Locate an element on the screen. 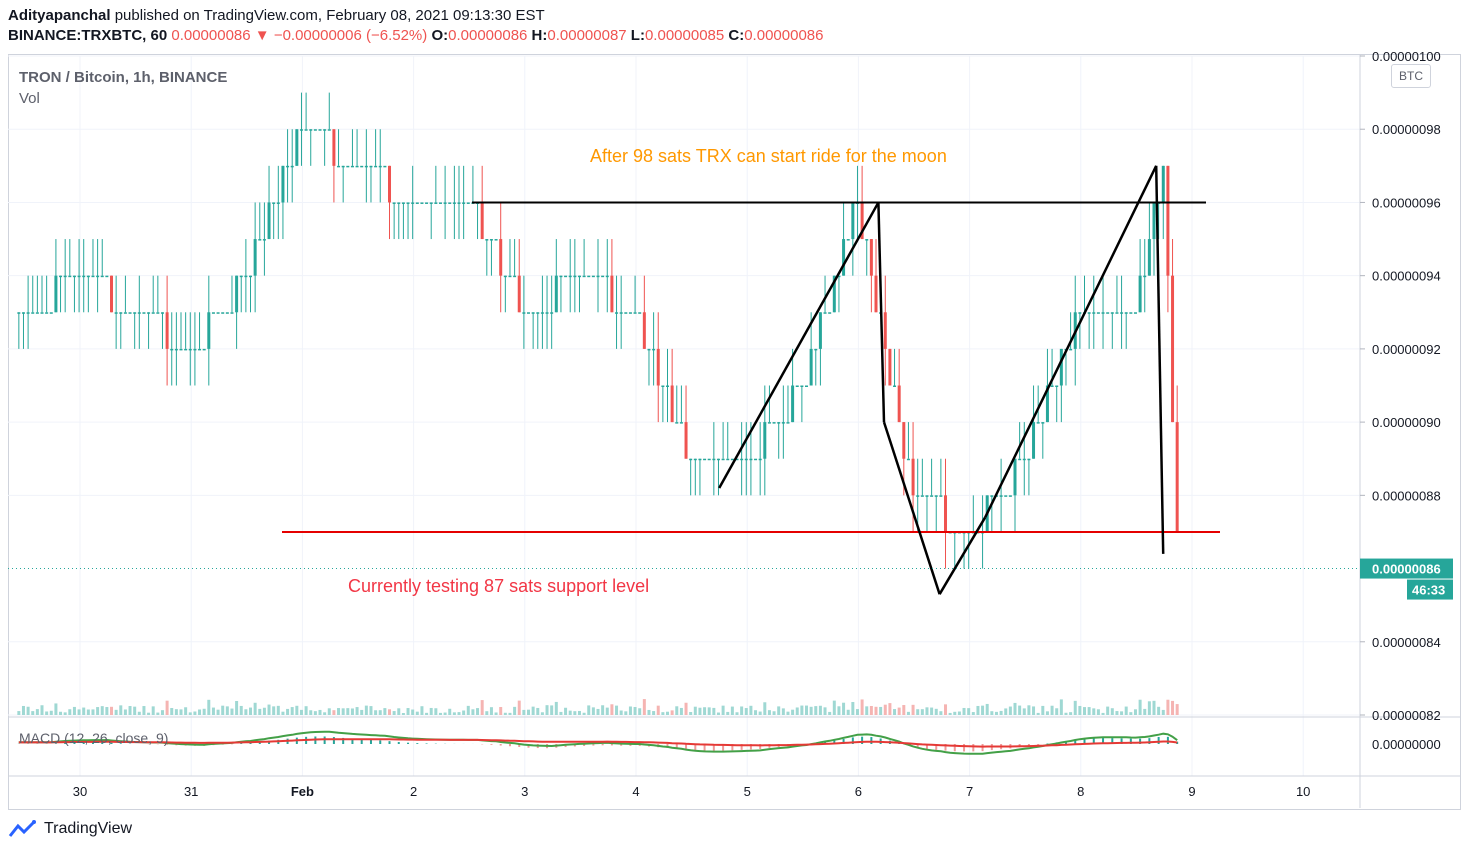 The width and height of the screenshot is (1470, 855). high-label: H: is located at coordinates (539, 35).